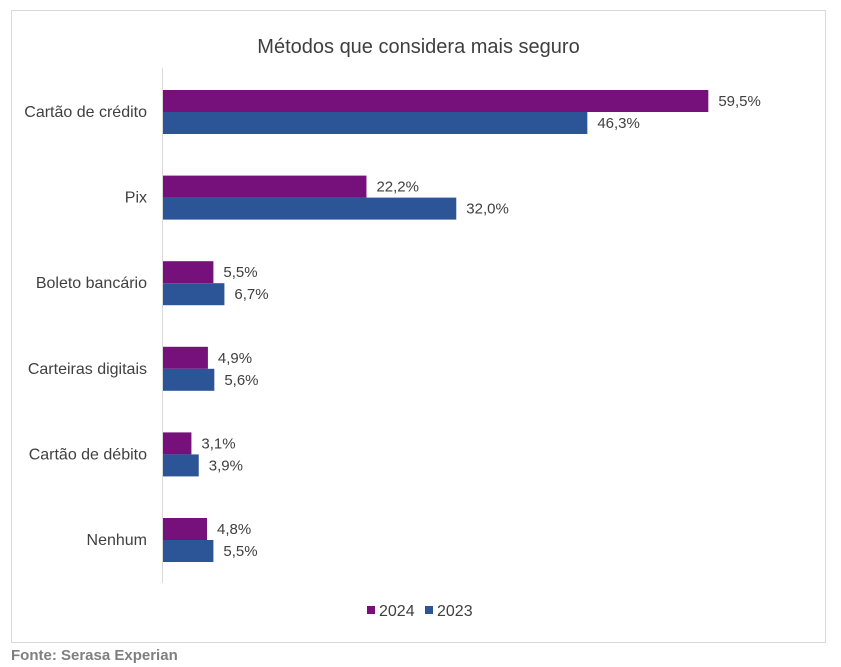 The height and width of the screenshot is (667, 841). What do you see at coordinates (117, 540) in the screenshot?
I see `category-label: Nenhum` at bounding box center [117, 540].